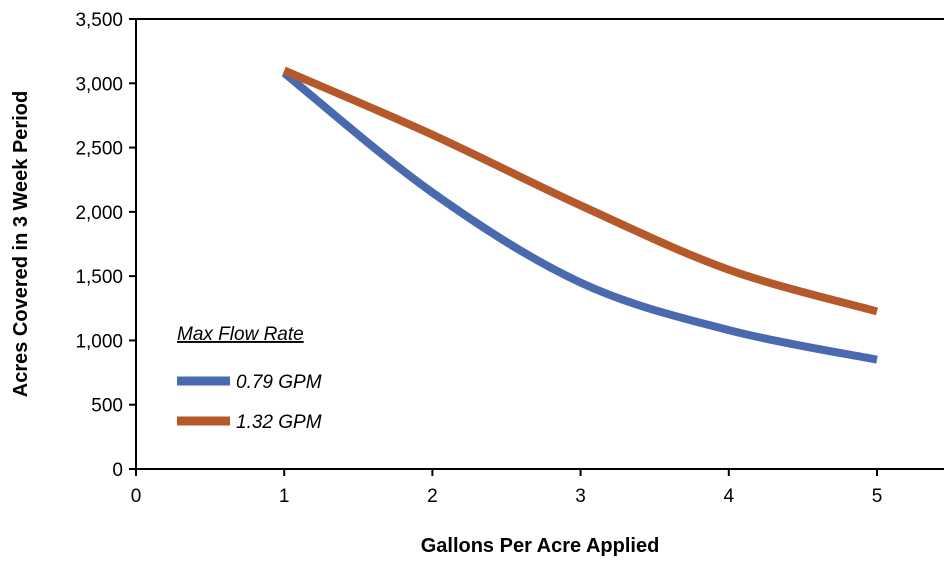 This screenshot has height=564, width=944. I want to click on y-axis-ticks: 0 500 1,000 1,500 2,000 2,500 3,000 3,500, so click(105, 245).